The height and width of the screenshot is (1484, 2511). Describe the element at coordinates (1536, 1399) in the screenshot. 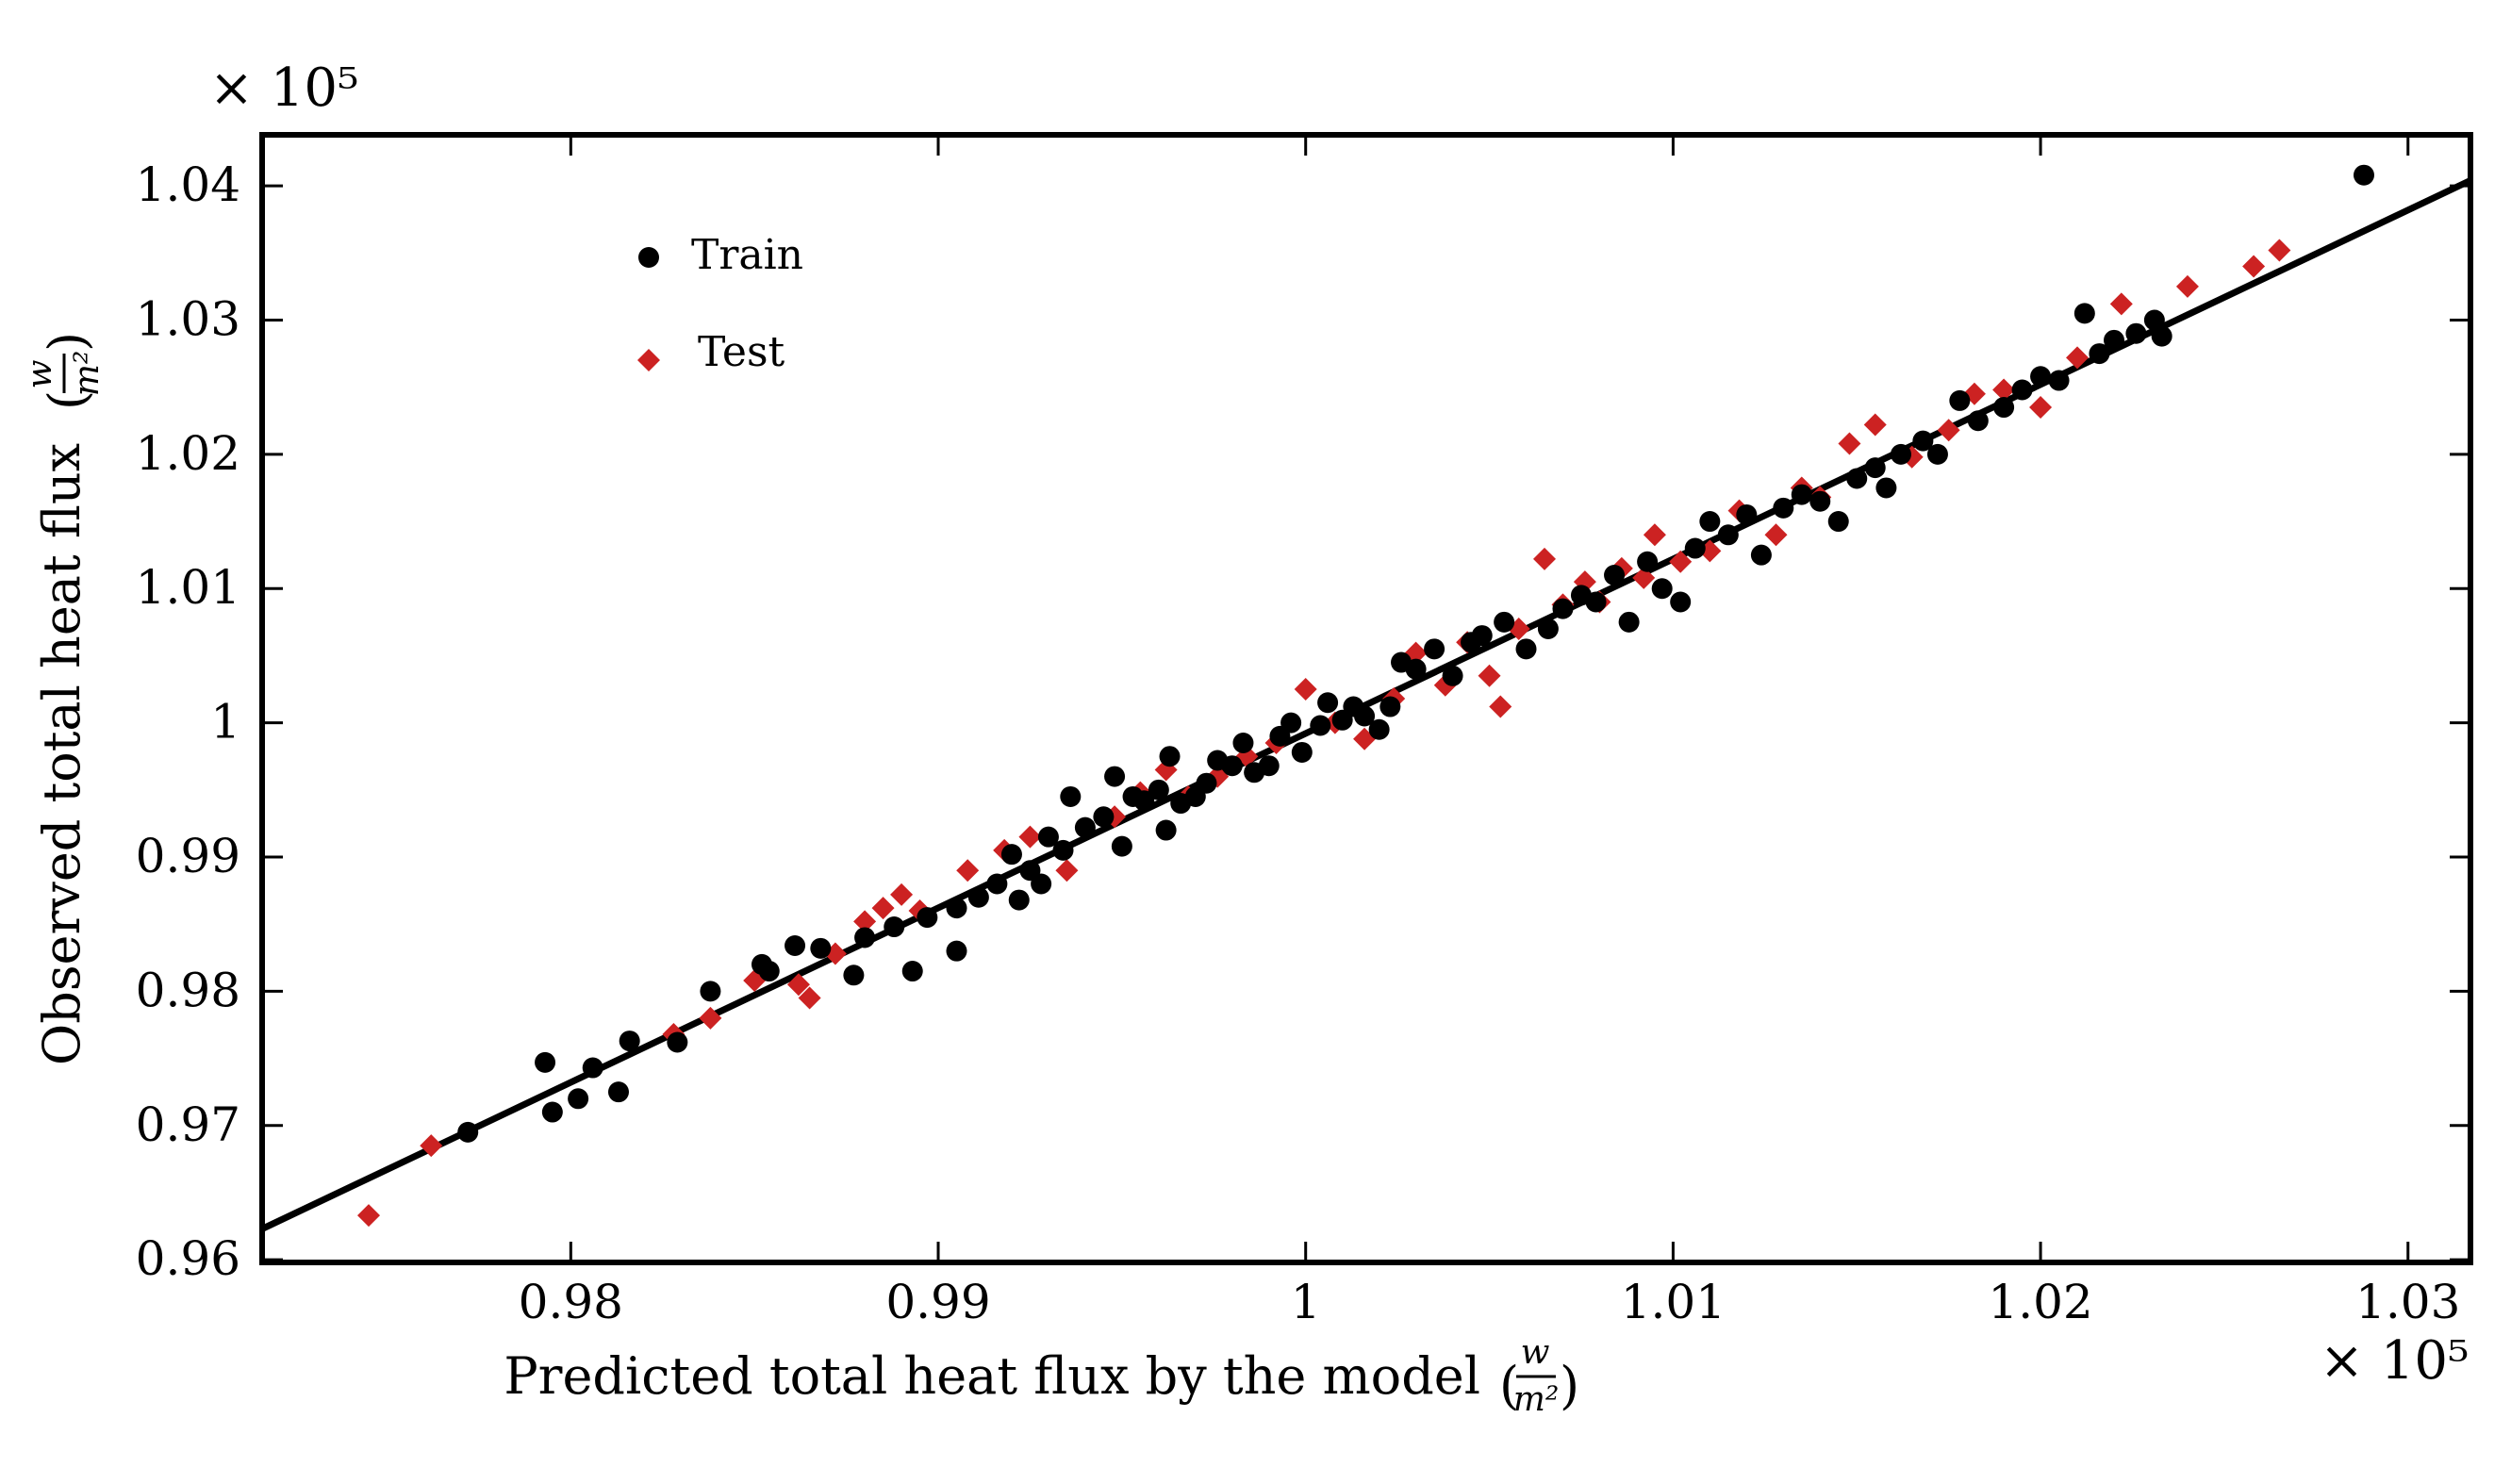

I see `x-unit-denominator: m²` at that location.